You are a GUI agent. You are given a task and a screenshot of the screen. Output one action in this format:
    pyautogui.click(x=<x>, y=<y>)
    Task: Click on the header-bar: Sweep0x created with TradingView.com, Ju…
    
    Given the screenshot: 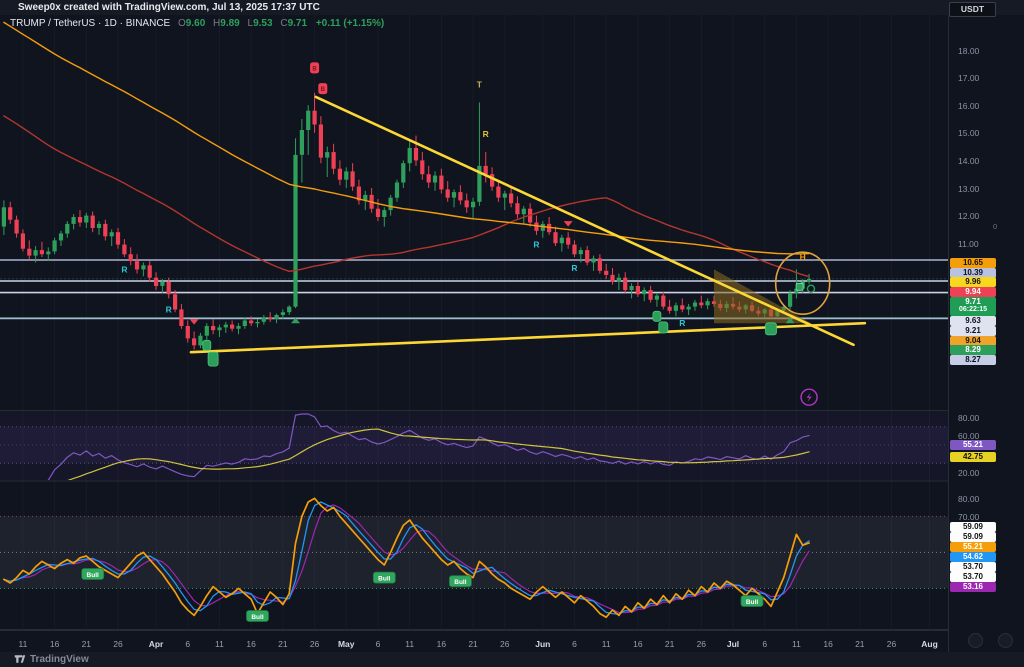 What is the action you would take?
    pyautogui.click(x=512, y=7)
    